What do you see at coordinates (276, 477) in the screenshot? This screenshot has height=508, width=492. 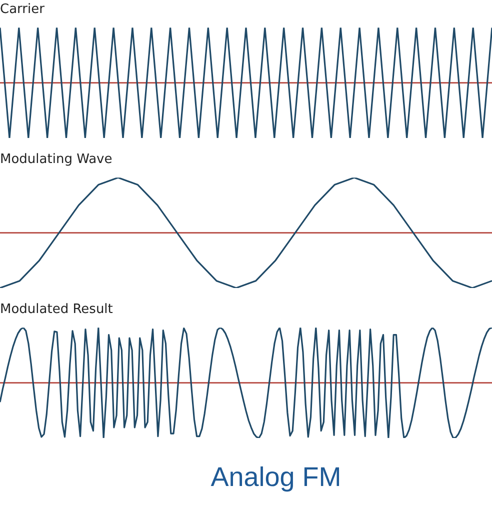 I see `text: Analog FM` at bounding box center [276, 477].